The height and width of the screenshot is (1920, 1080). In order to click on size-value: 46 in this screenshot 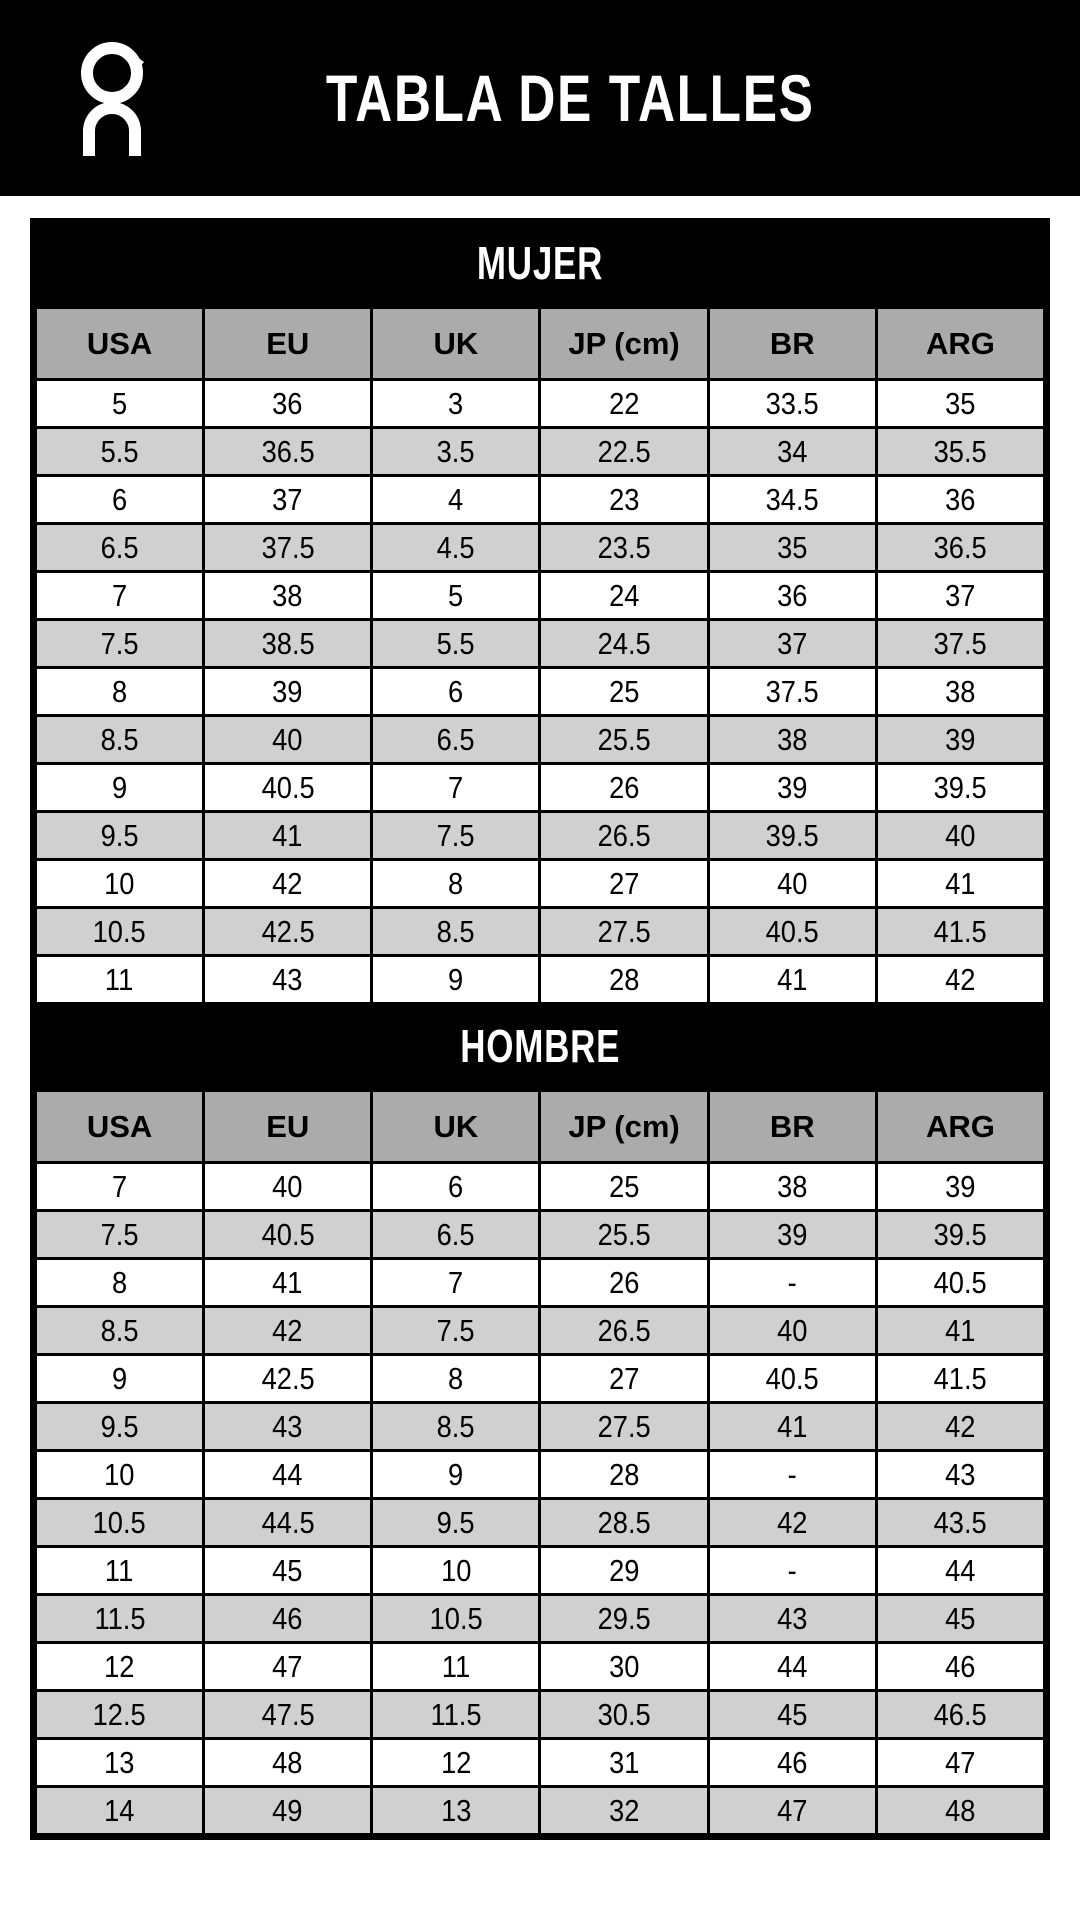, I will do `click(960, 1666)`.